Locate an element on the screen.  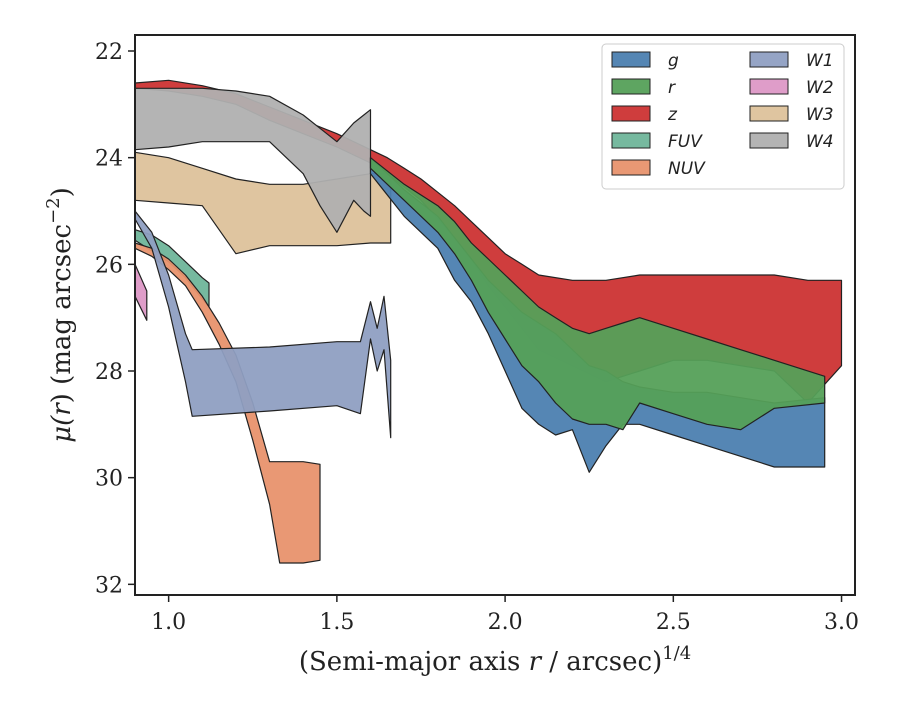
y-tick-label: 30 is located at coordinates (109, 479).